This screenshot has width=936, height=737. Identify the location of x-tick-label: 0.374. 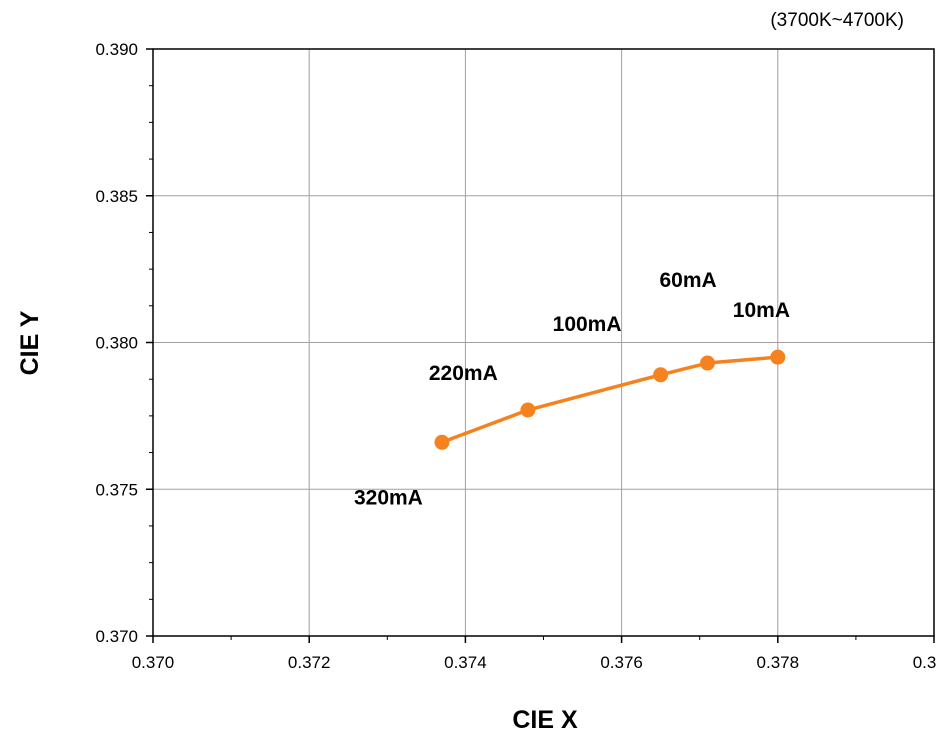
(465, 662).